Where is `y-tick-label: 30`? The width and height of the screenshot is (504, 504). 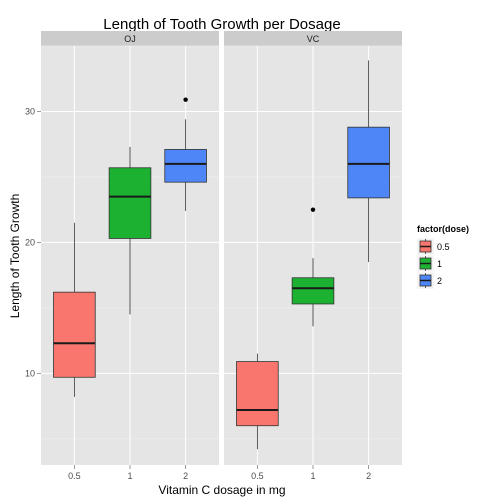
y-tick-label: 30 is located at coordinates (30, 111).